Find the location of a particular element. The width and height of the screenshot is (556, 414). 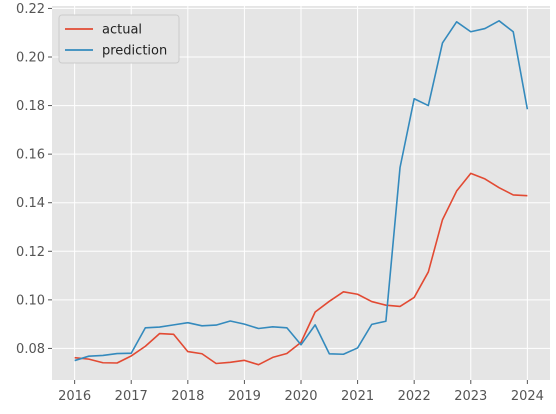

x-axis-ticks: 2016 2017 2018 2019 2020 2021 2022 2023 2024 is located at coordinates (301, 392).